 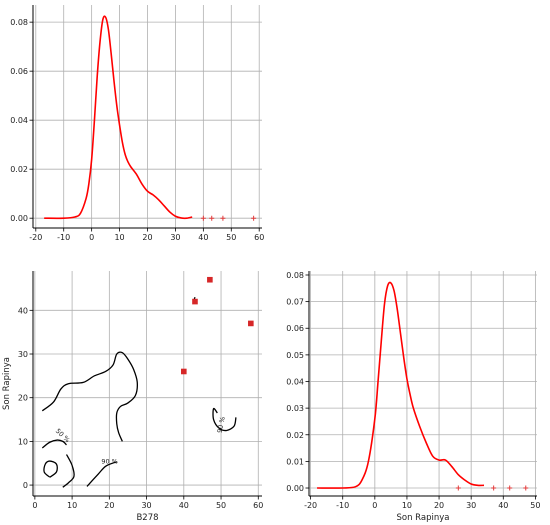 I want to click on x-axis-label: B278, so click(x=147, y=518).